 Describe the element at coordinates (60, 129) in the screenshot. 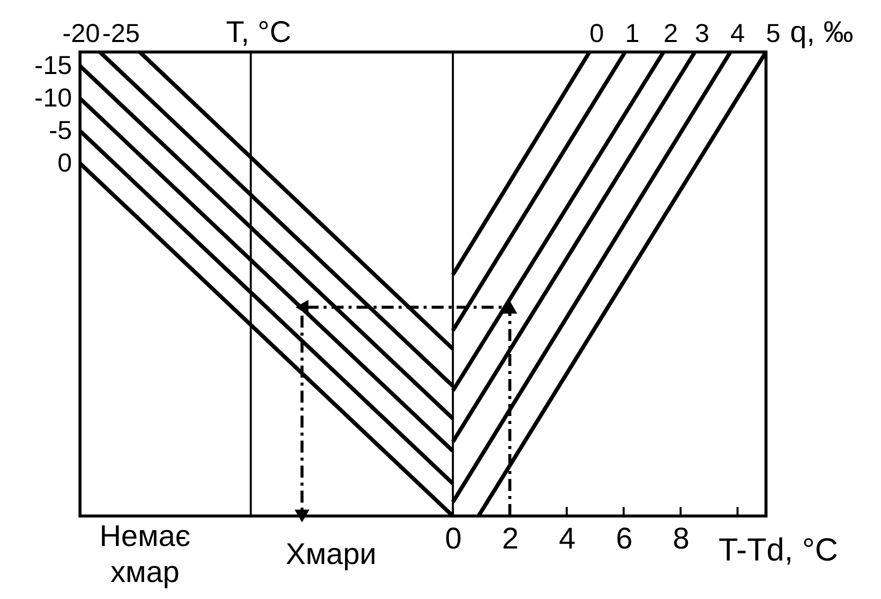

I see `series-label: -5` at that location.